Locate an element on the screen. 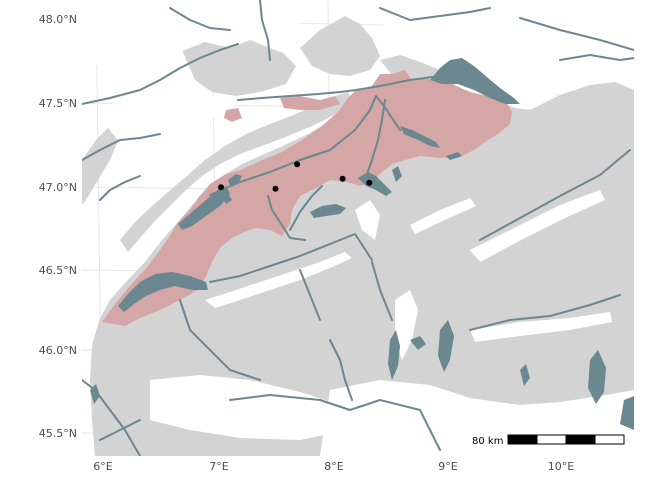  dora-river is located at coordinates (220, 340).